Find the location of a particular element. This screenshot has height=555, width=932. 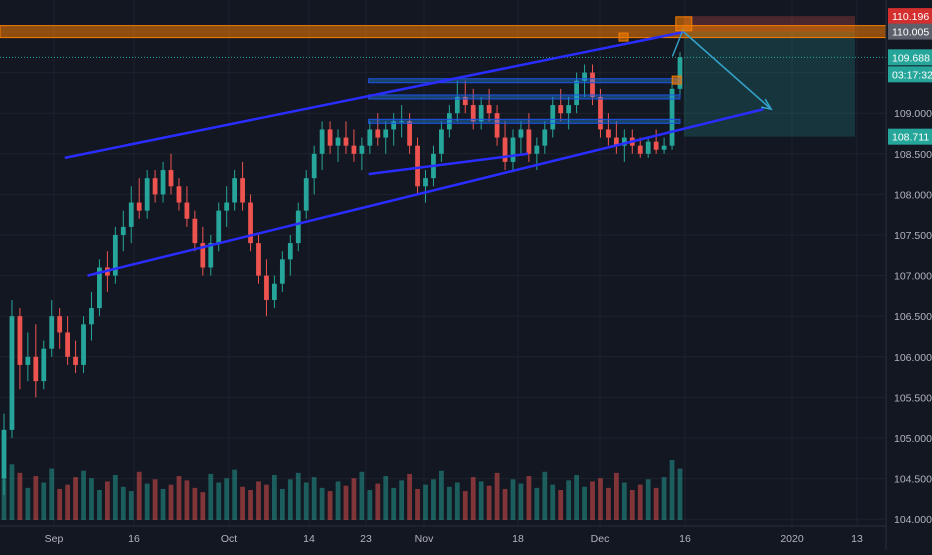

y-tick-label: 106.000 is located at coordinates (913, 358).